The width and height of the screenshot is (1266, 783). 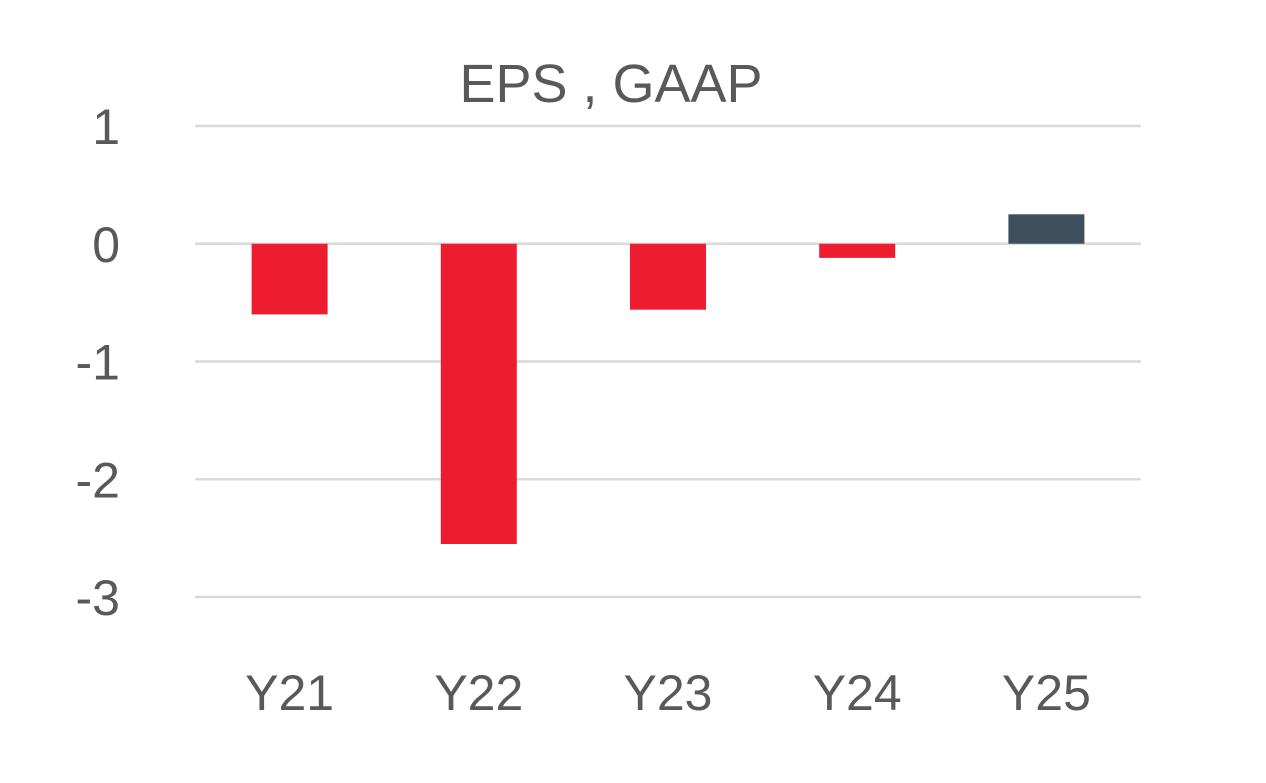 I want to click on x-category-label: Y21, so click(x=289, y=693).